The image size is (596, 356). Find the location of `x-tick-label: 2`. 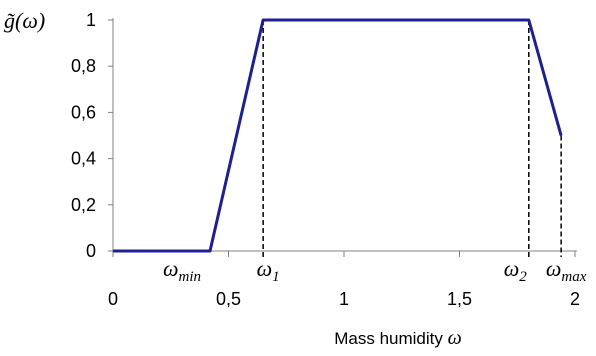

x-tick-label: 2 is located at coordinates (575, 299).